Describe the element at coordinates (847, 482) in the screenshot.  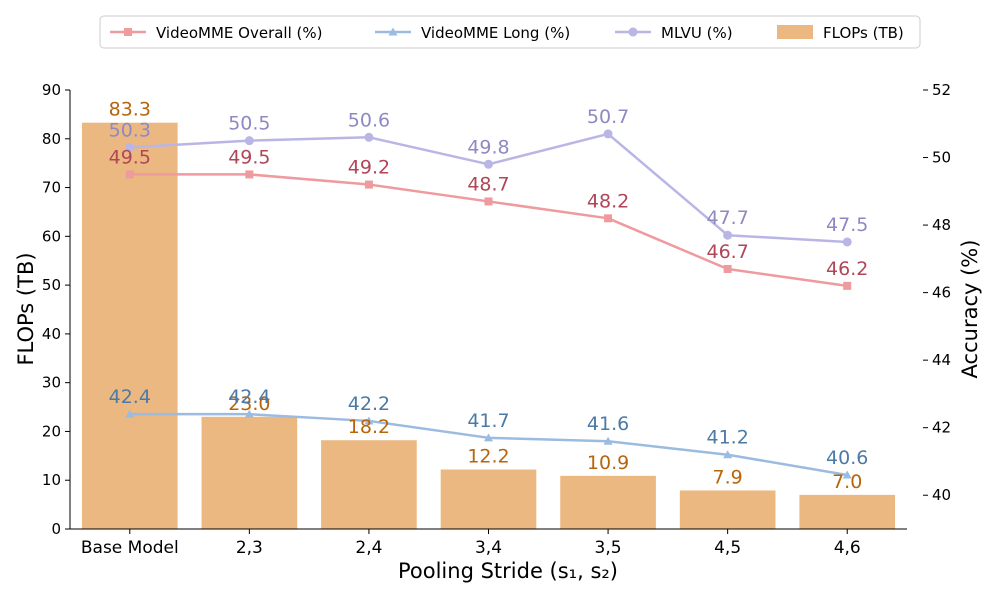
I see `bar-label-6: 7.0` at that location.